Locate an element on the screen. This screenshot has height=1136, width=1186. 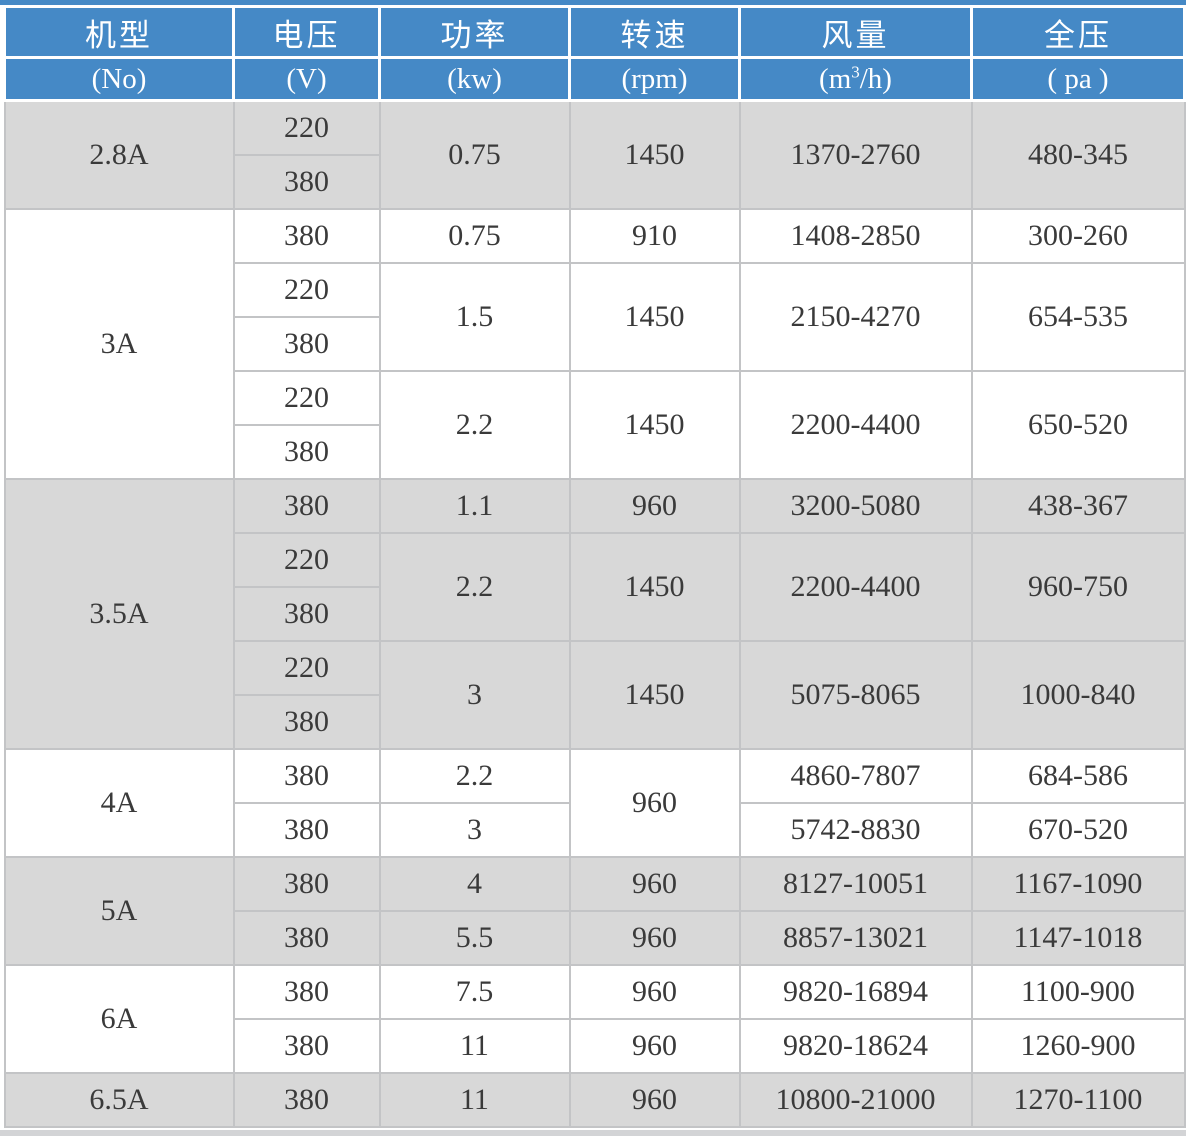
table-row: 220 2.2 1450 2200-4400 960-750 is located at coordinates (595, 587).